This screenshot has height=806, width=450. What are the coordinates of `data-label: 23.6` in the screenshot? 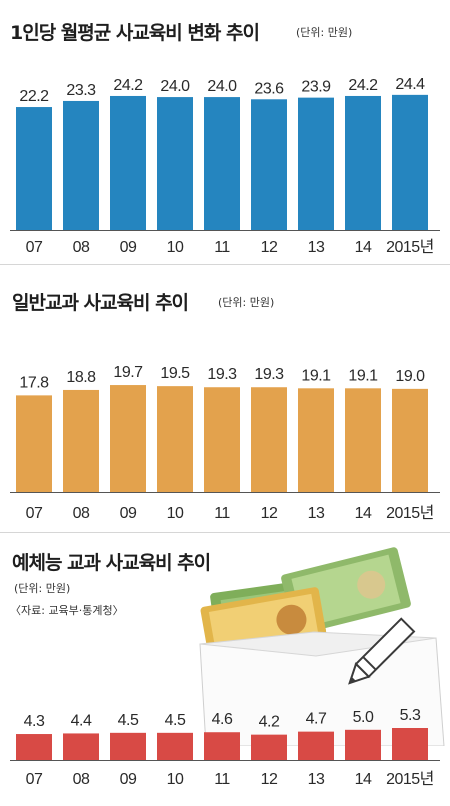 It's located at (269, 88).